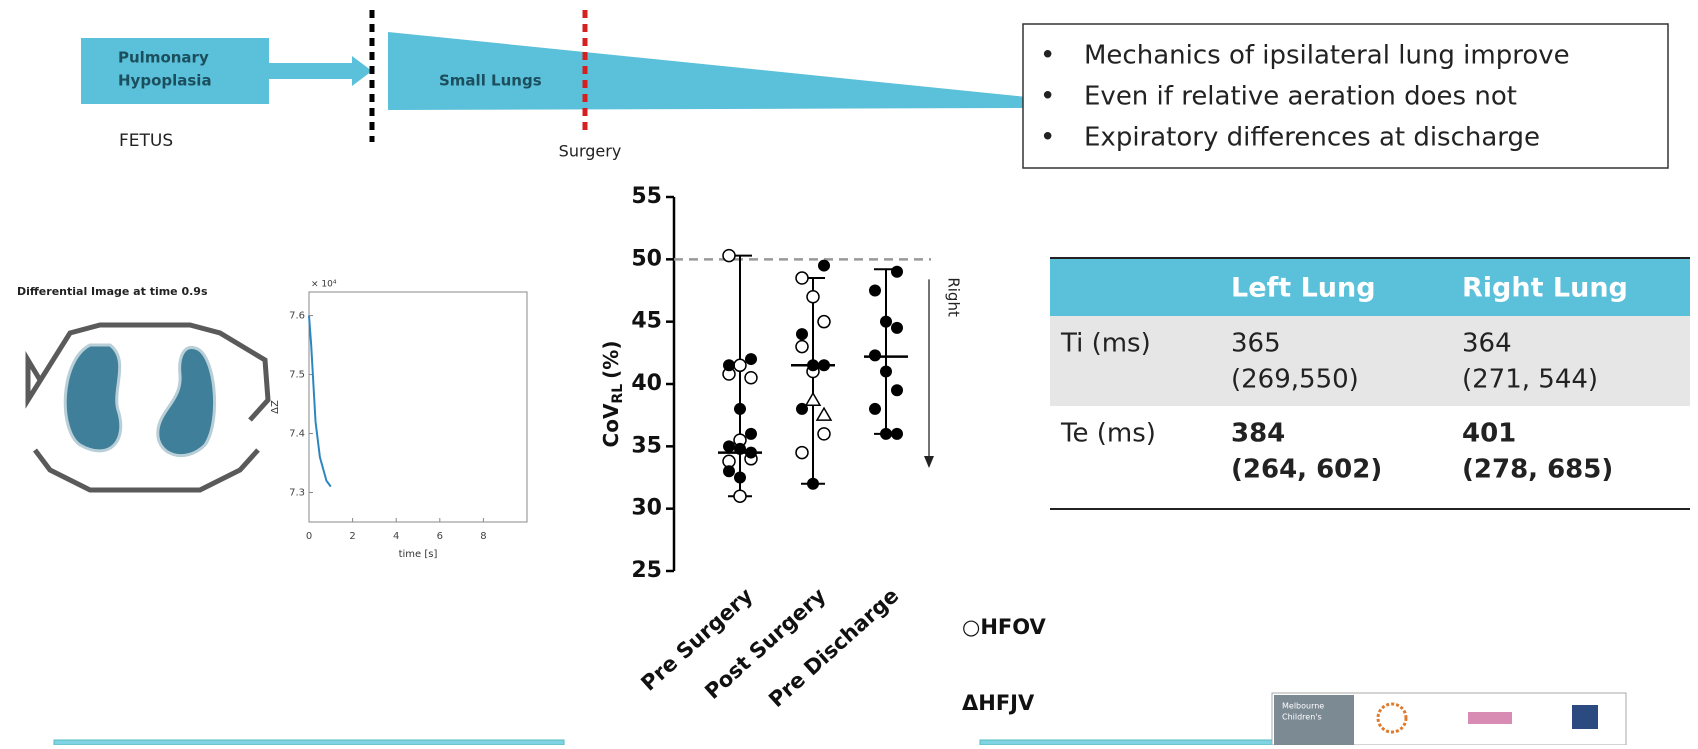 Image resolution: width=1698 pixels, height=749 pixels. Describe the element at coordinates (1295, 380) in the screenshot. I see `cell-text: (269,550)` at that location.